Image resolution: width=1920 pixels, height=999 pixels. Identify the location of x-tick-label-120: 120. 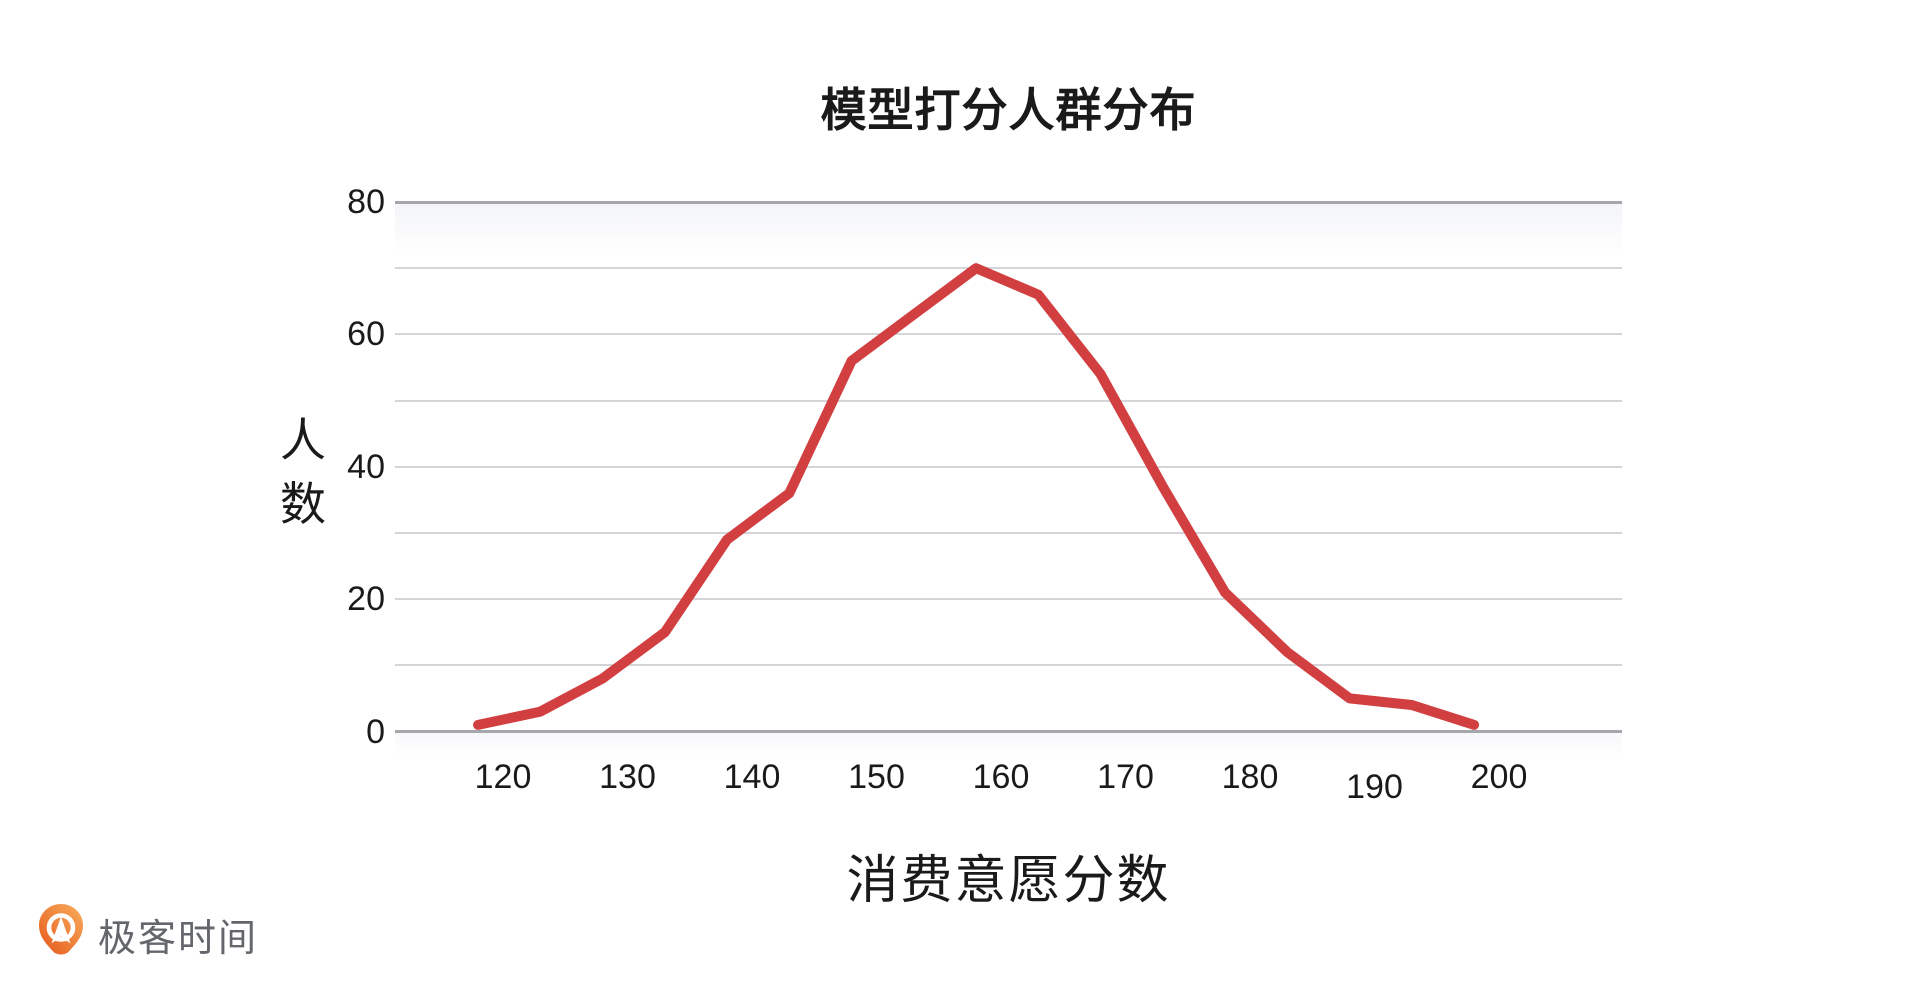
(503, 777).